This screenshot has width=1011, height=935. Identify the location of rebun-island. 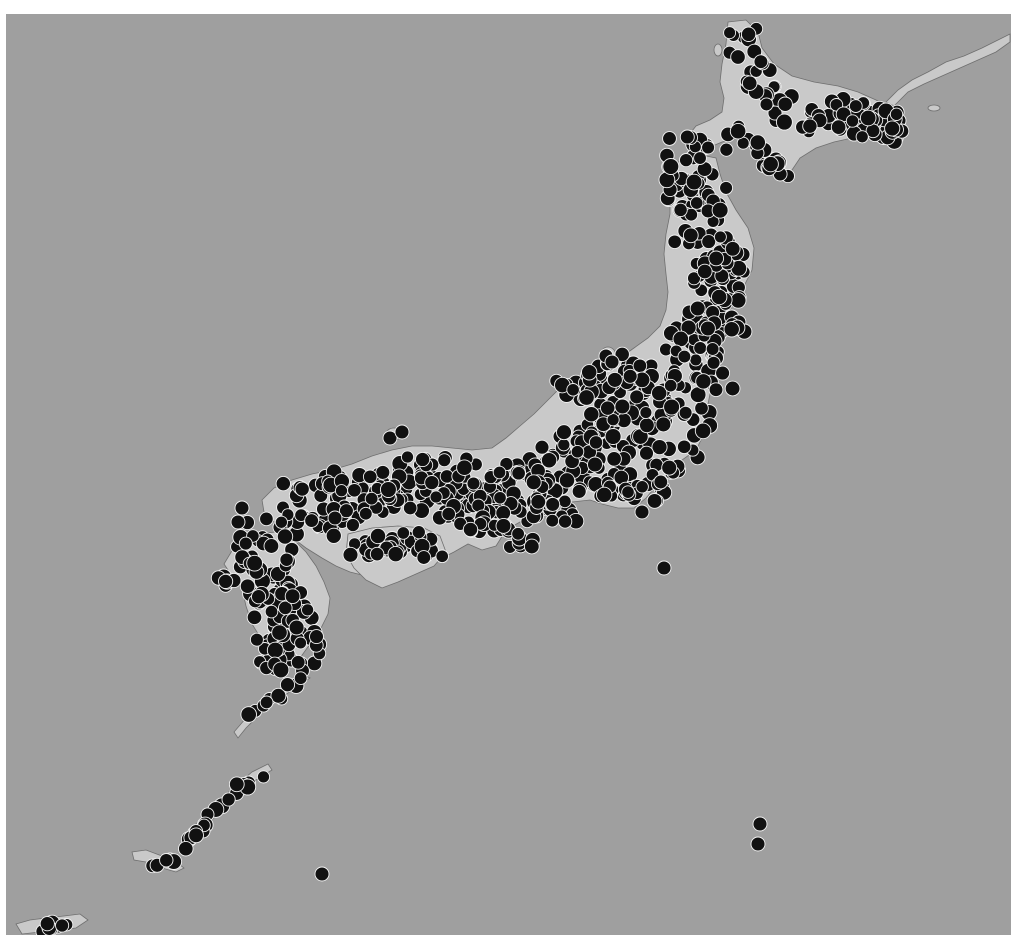
(718, 50).